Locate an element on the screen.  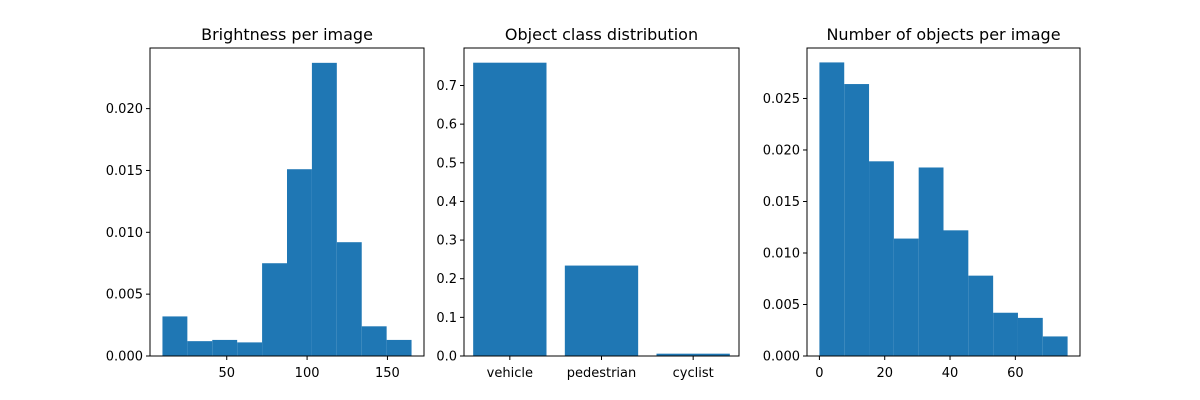
y-tick-label: 0.1 is located at coordinates (446, 318).